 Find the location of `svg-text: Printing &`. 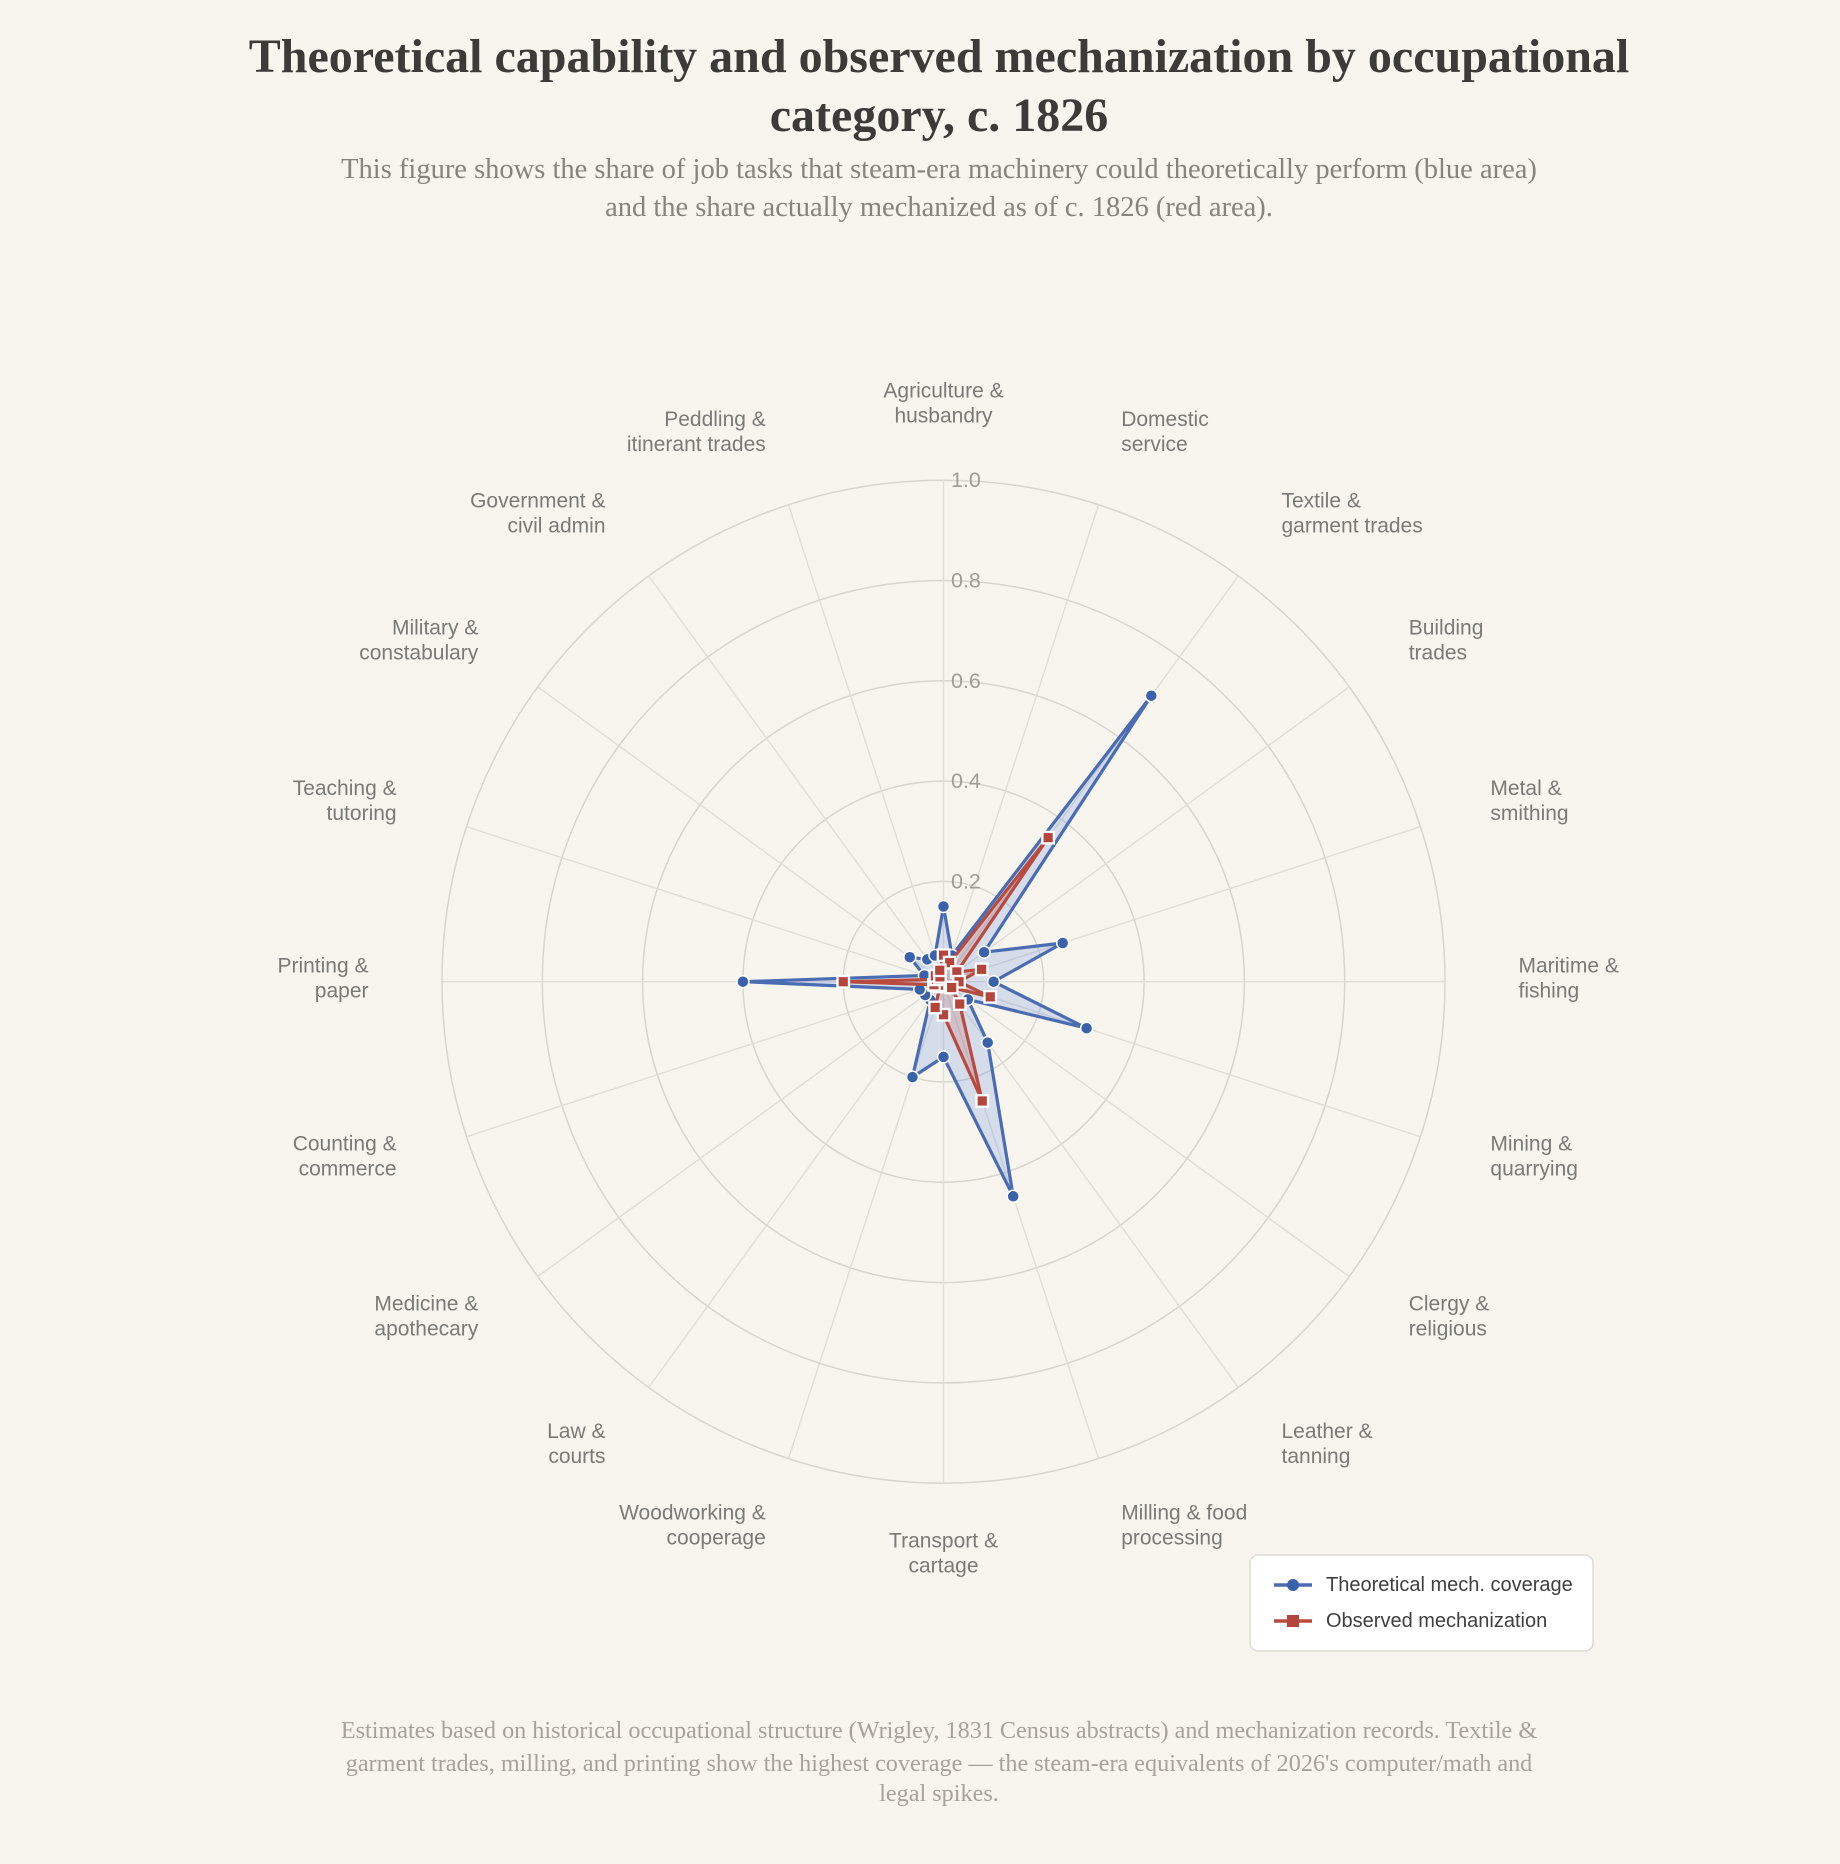

svg-text: Printing & is located at coordinates (322, 966).